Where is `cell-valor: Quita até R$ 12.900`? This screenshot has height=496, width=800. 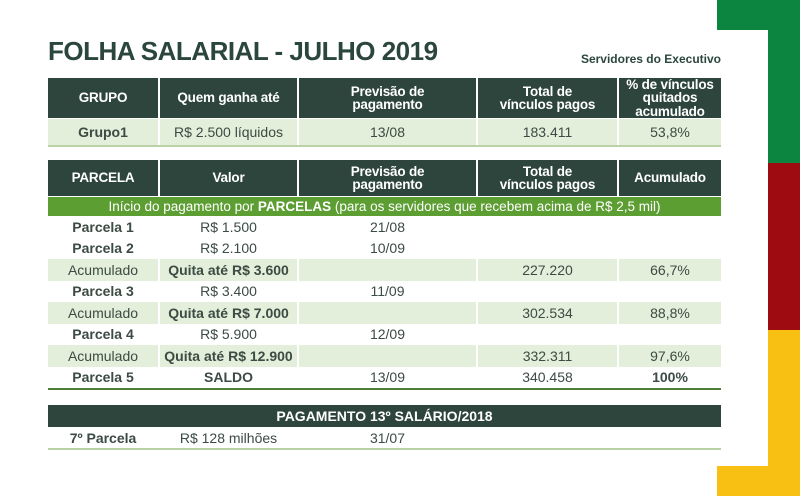
cell-valor: Quita até R$ 12.900 is located at coordinates (227, 356).